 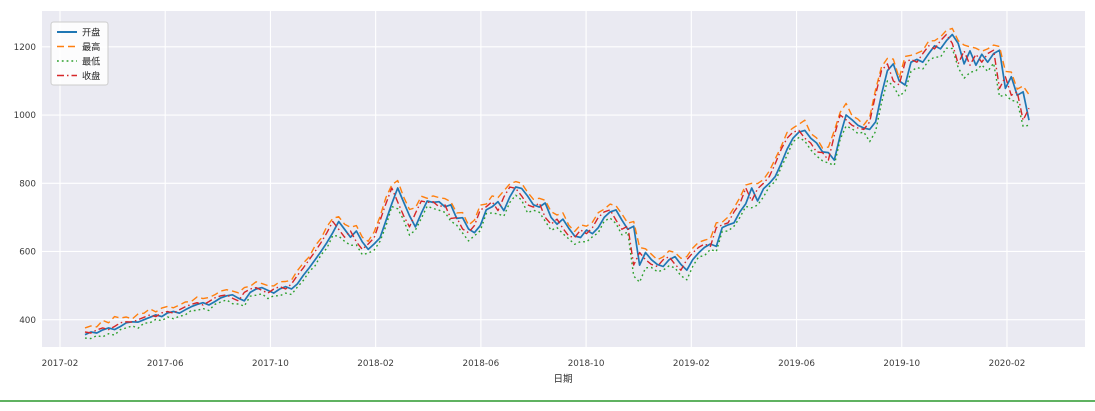 I want to click on x-axis-label: 日期, so click(x=562, y=379).